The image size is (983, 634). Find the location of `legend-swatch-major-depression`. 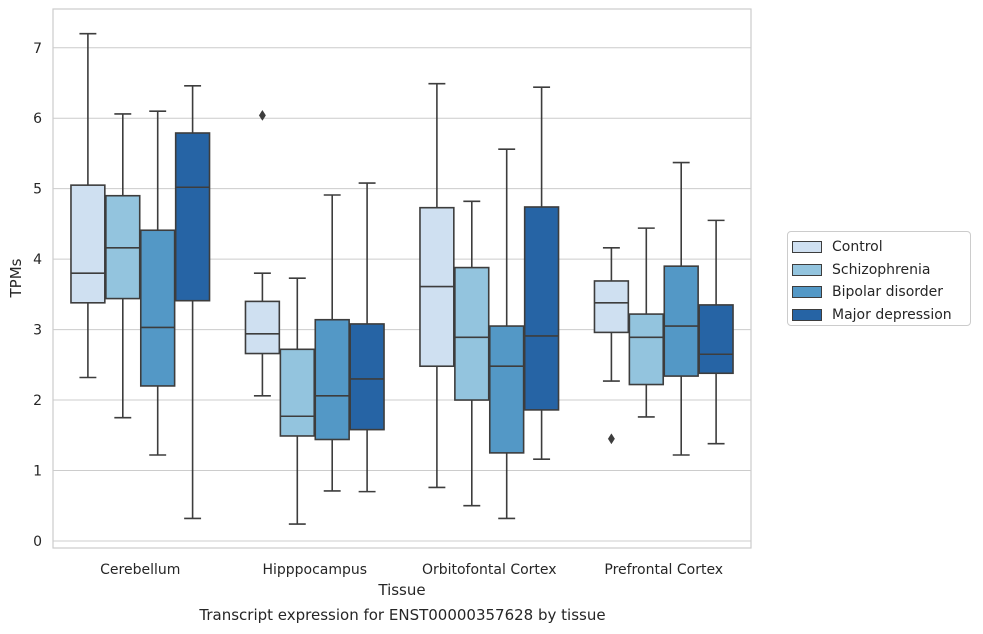

legend-swatch-major-depression is located at coordinates (807, 314).